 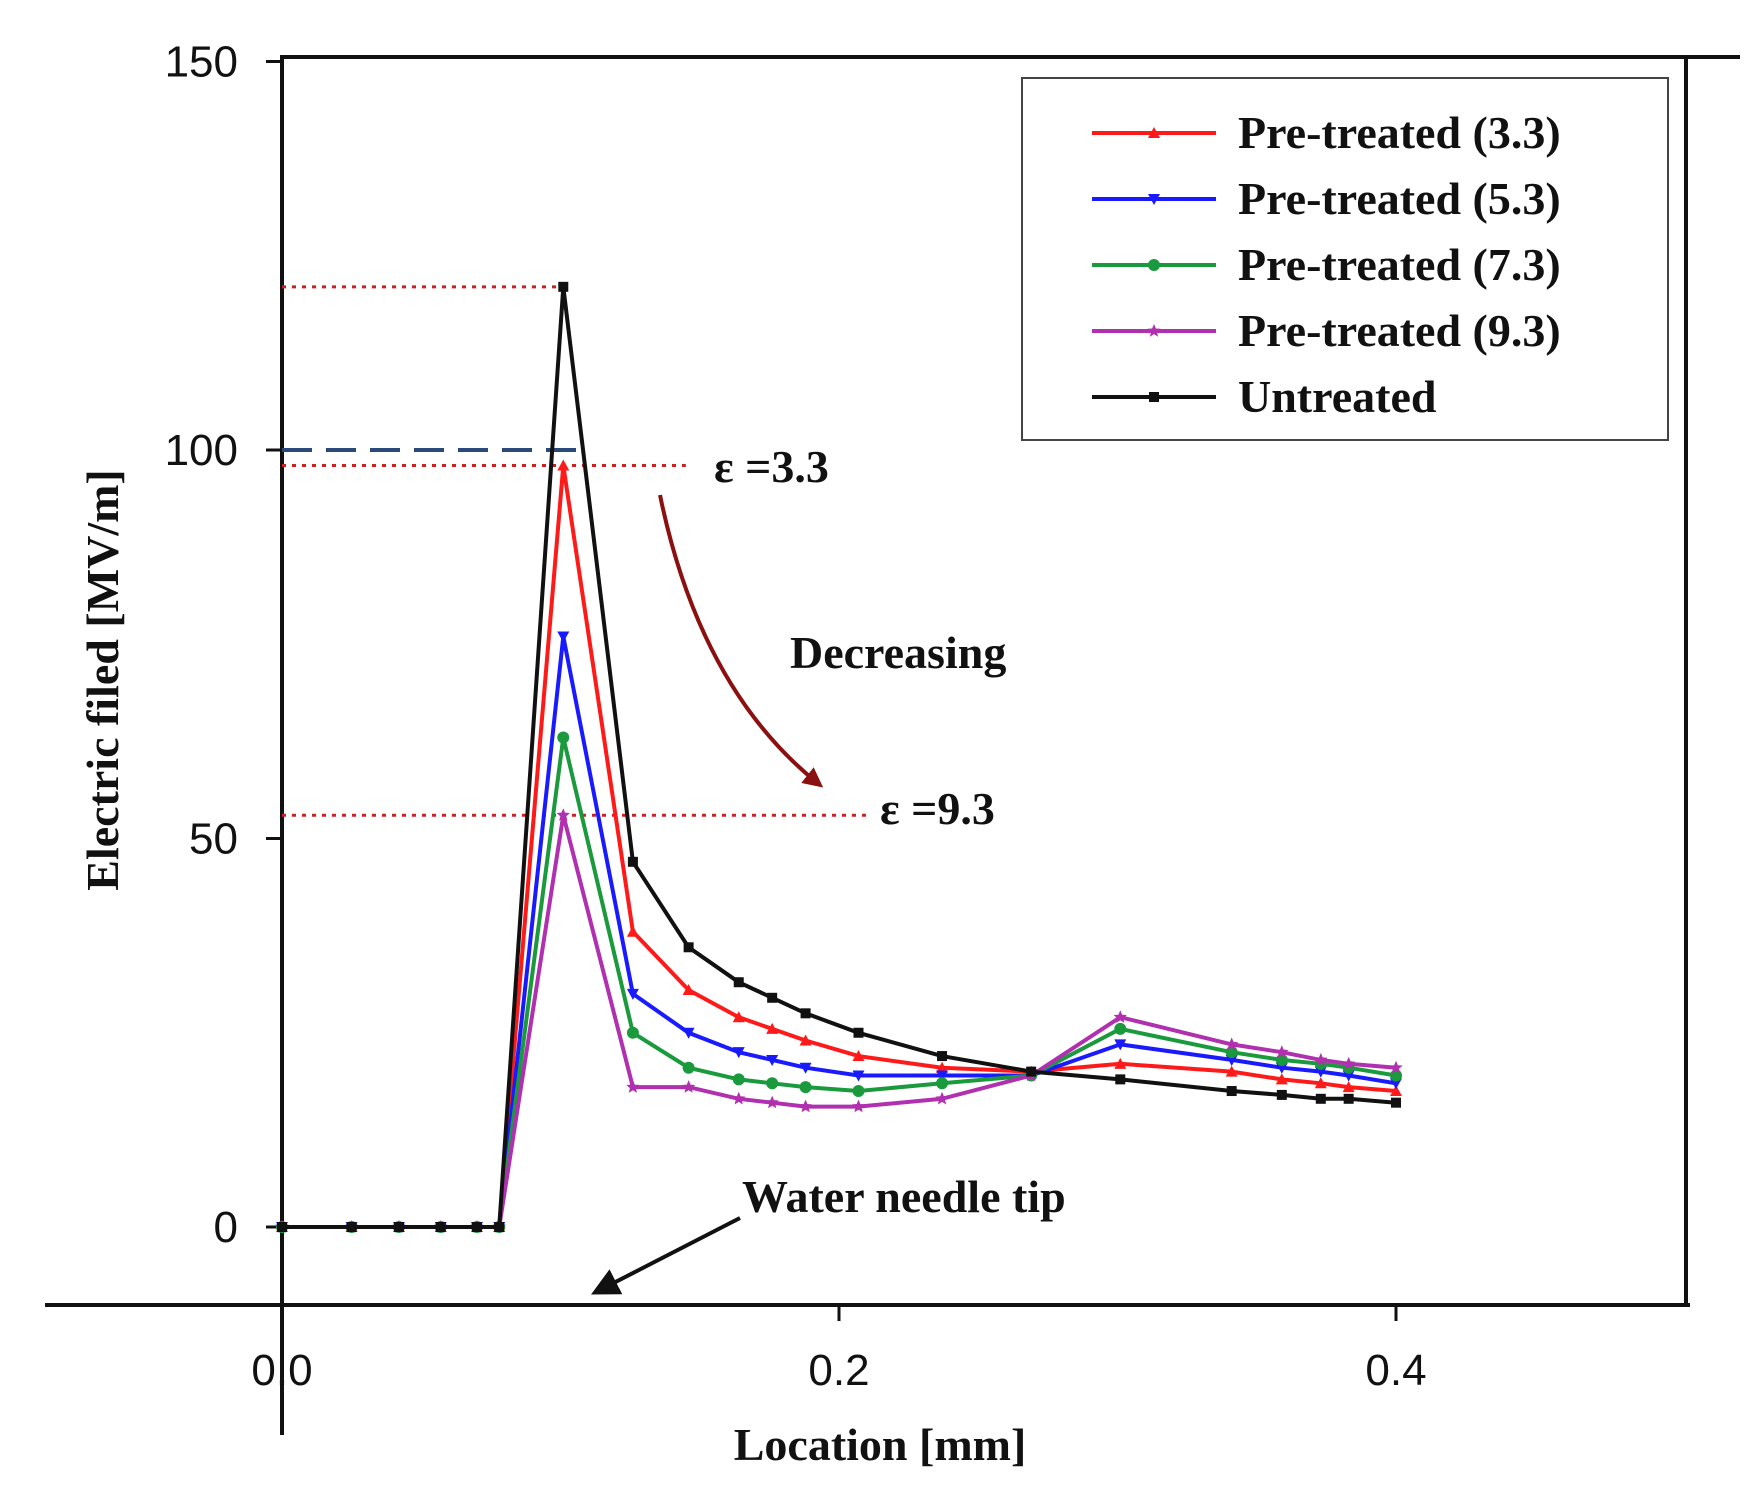 I want to click on y-tick-label: 150, so click(x=201, y=62).